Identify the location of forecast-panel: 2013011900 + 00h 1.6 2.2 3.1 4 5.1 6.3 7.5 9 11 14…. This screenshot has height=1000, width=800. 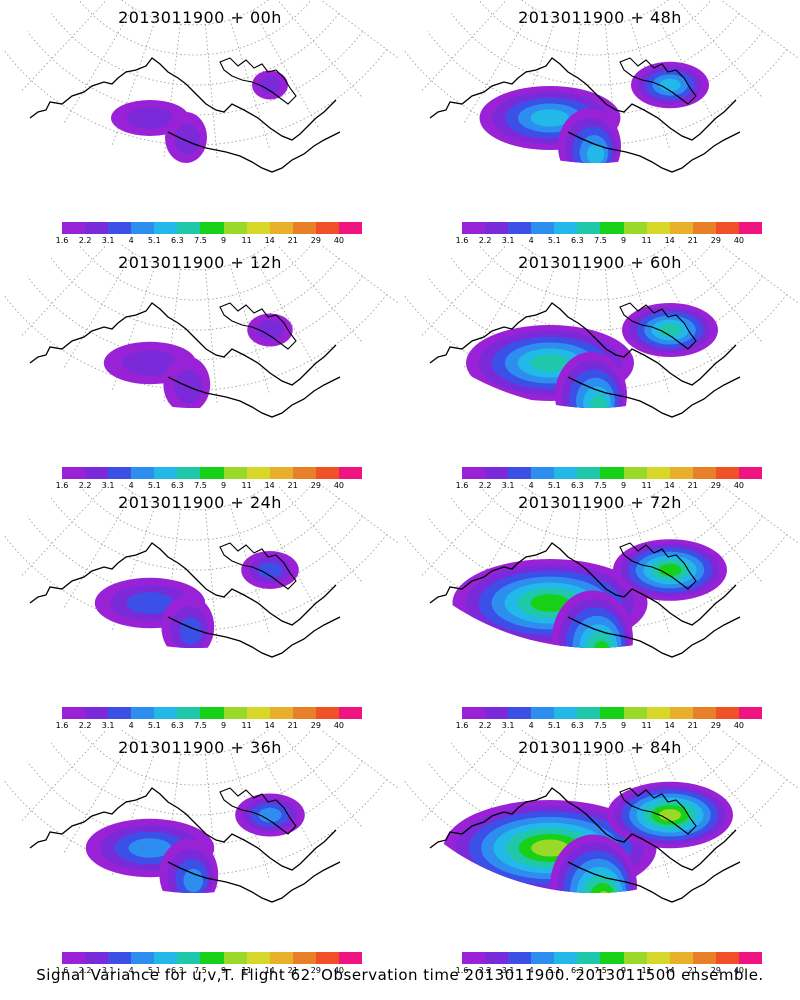
(200, 122).